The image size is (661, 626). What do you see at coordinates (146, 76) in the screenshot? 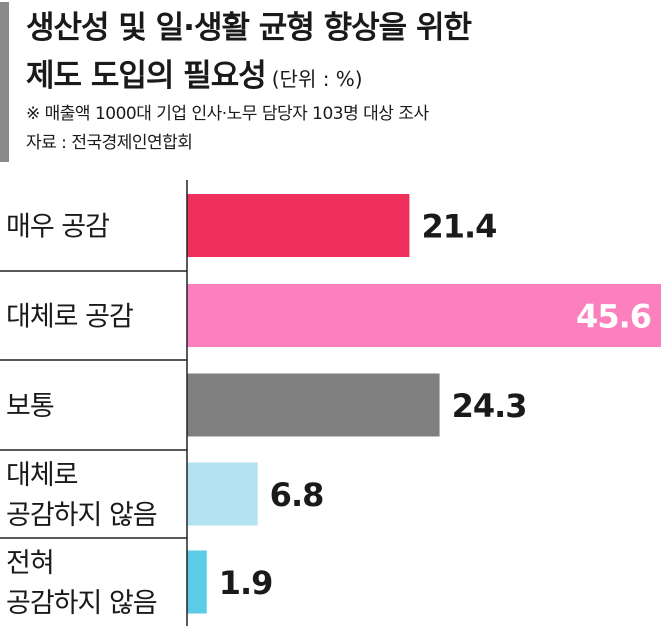
I see `chart-title-text: 제도 도입의 필요성` at bounding box center [146, 76].